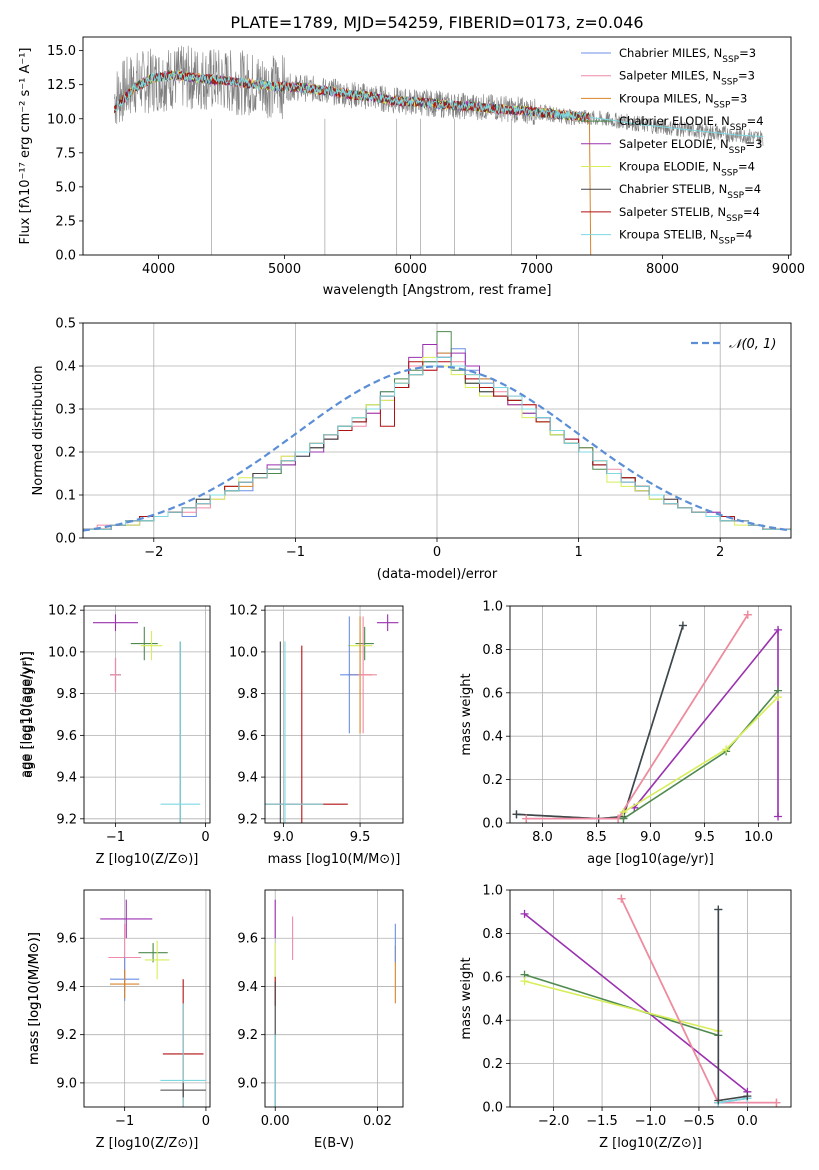 The image size is (819, 1170). What do you see at coordinates (650, 859) in the screenshot?
I see `x-axis-label: age [log10(age/yr)]` at bounding box center [650, 859].